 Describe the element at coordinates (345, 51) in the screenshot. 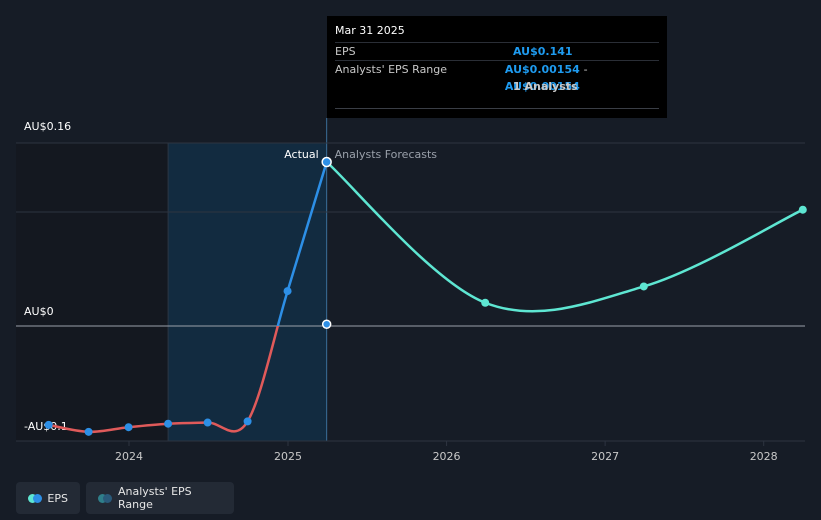

I see `tooltip-eps-label: EPS` at that location.